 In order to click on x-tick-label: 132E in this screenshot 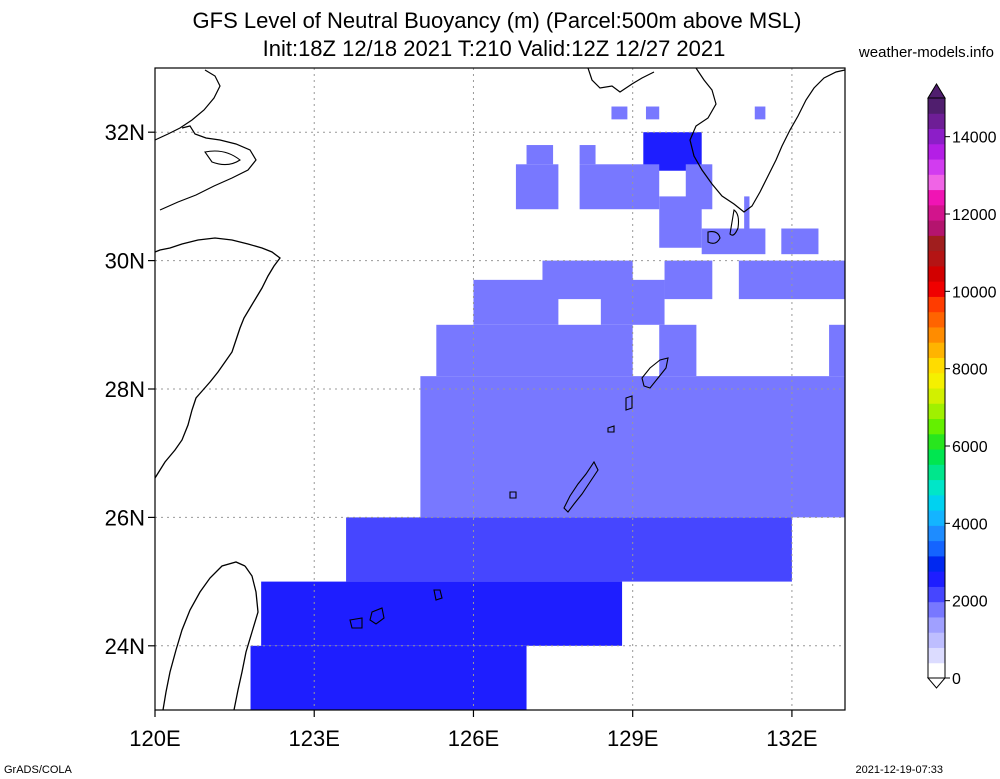, I will do `click(791, 738)`.